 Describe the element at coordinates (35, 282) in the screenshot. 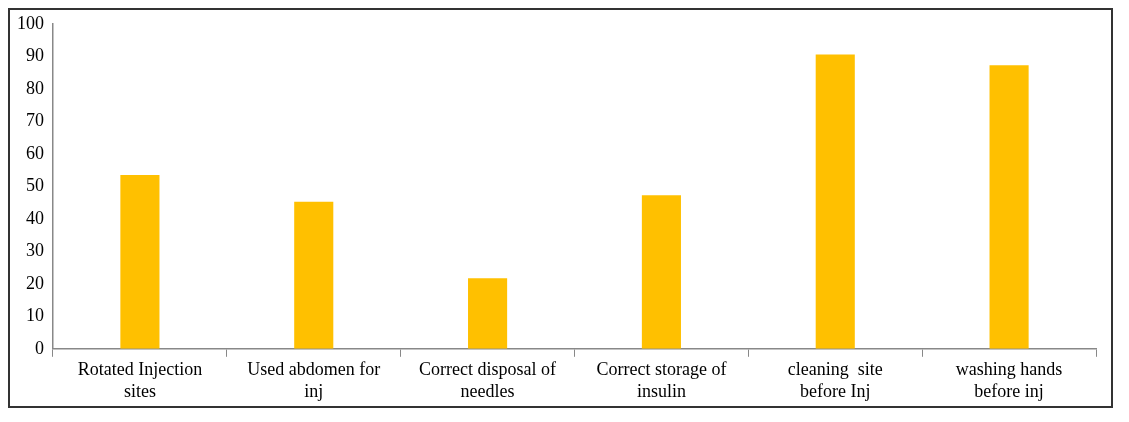

I see `y-tick-label: 20` at that location.